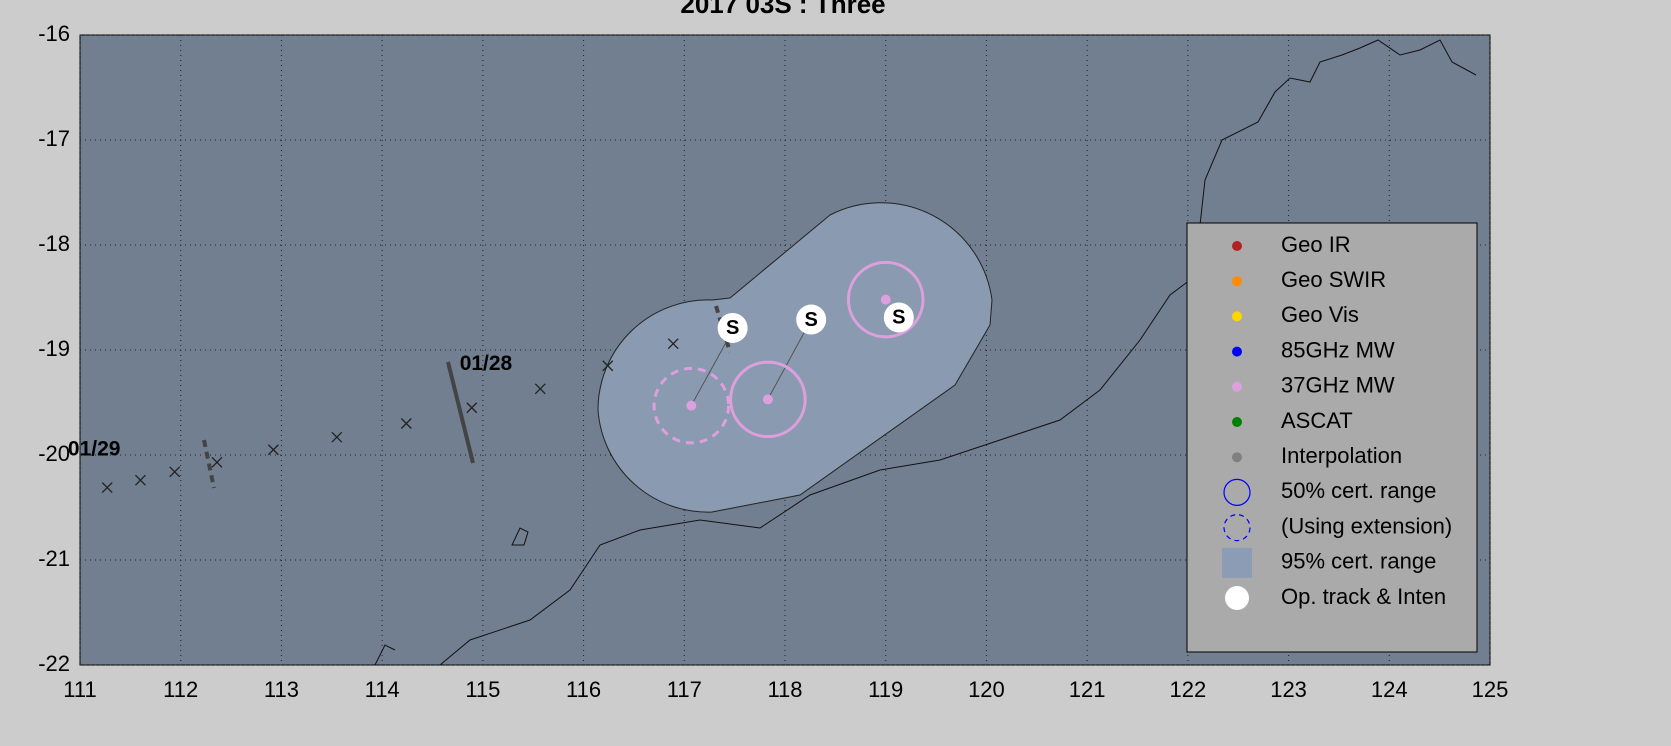 The image size is (1671, 746). I want to click on legend-label: Op. track & Inten, so click(1363, 596).